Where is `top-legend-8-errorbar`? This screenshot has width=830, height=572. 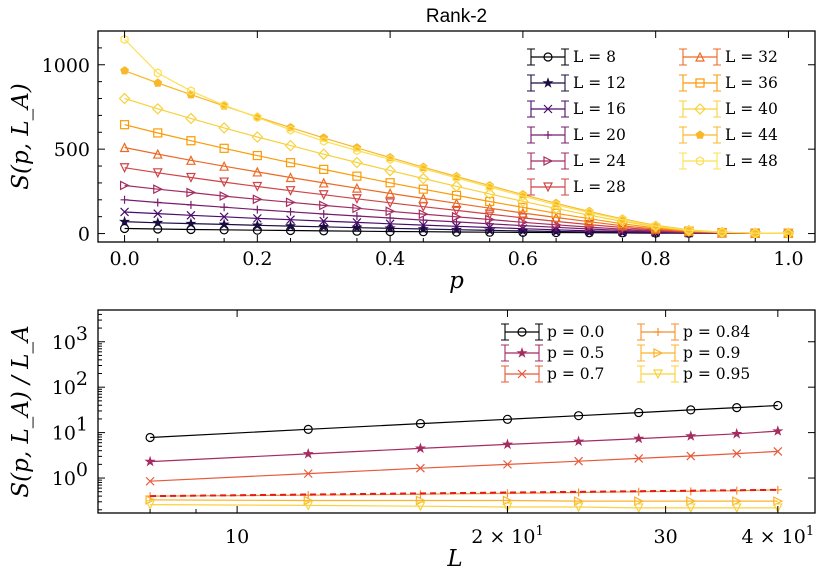
top-legend-8-errorbar is located at coordinates (700, 109).